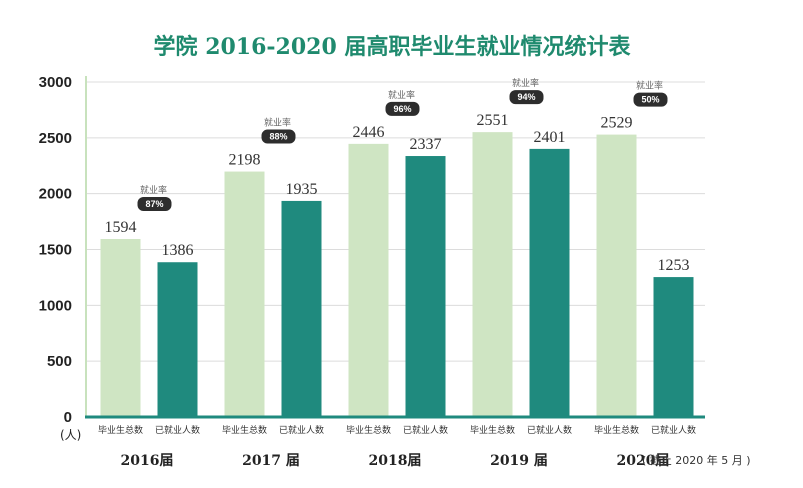 The width and height of the screenshot is (803, 488). Describe the element at coordinates (271, 461) in the screenshot. I see `category-label: 2017 届` at that location.